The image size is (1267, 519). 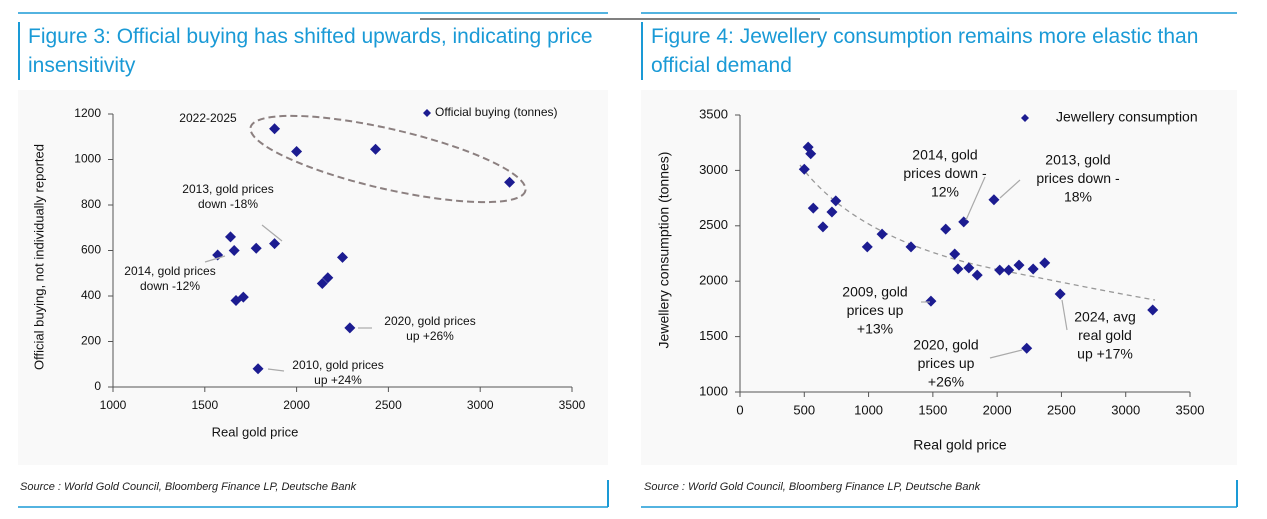 I want to click on annotation: down -18%, so click(x=228, y=204).